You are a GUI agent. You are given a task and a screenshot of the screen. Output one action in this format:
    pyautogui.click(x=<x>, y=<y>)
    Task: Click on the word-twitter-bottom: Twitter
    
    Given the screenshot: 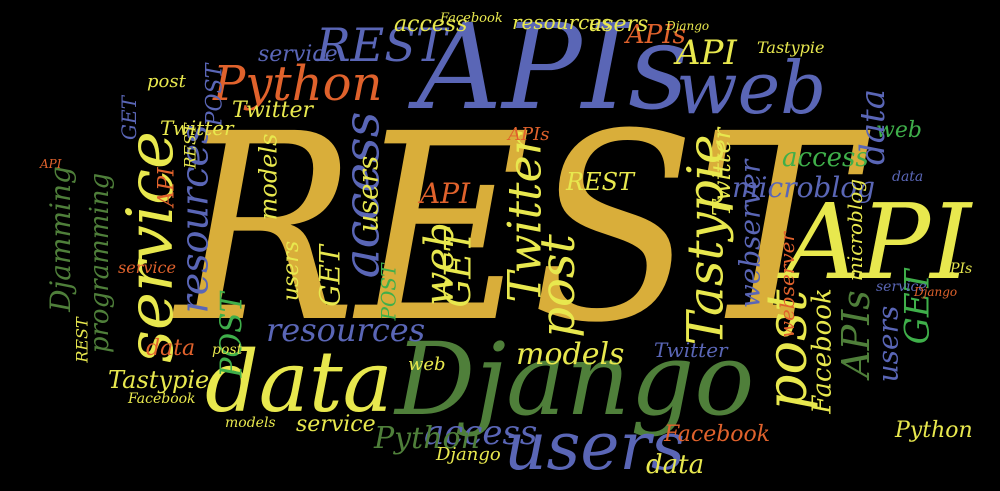 What is the action you would take?
    pyautogui.click(x=691, y=350)
    